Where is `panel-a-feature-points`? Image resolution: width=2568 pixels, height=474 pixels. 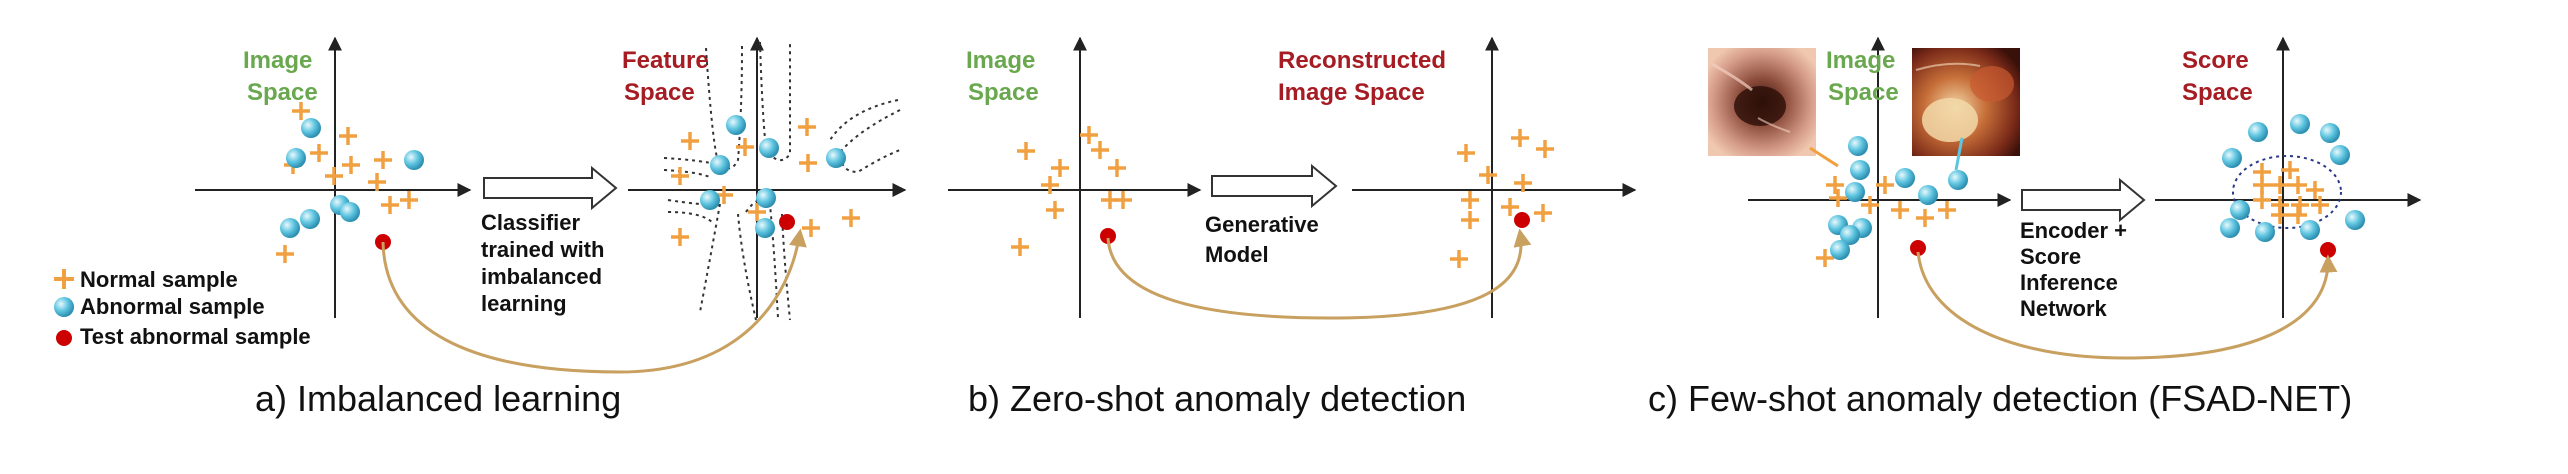 panel-a-feature-points is located at coordinates (765, 180).